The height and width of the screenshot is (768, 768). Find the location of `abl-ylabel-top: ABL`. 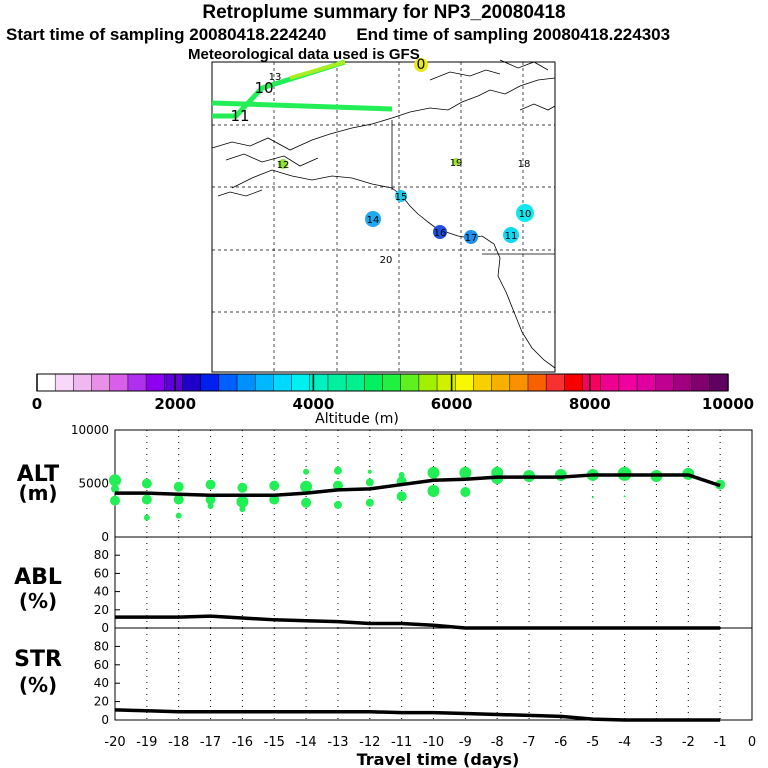

abl-ylabel-top: ABL is located at coordinates (38, 577).